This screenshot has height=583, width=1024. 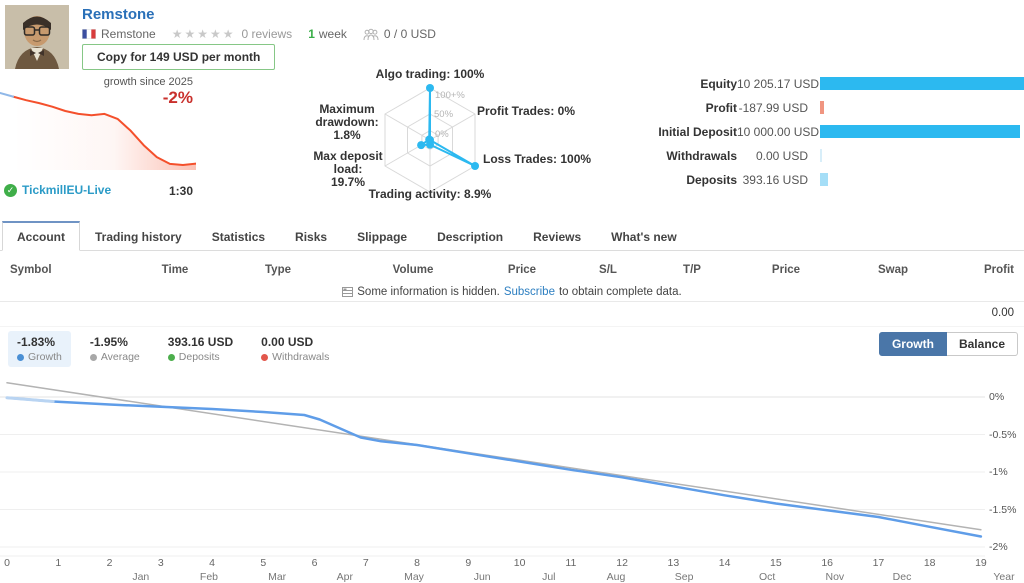 What do you see at coordinates (557, 236) in the screenshot?
I see `tab-reviews: Reviews` at bounding box center [557, 236].